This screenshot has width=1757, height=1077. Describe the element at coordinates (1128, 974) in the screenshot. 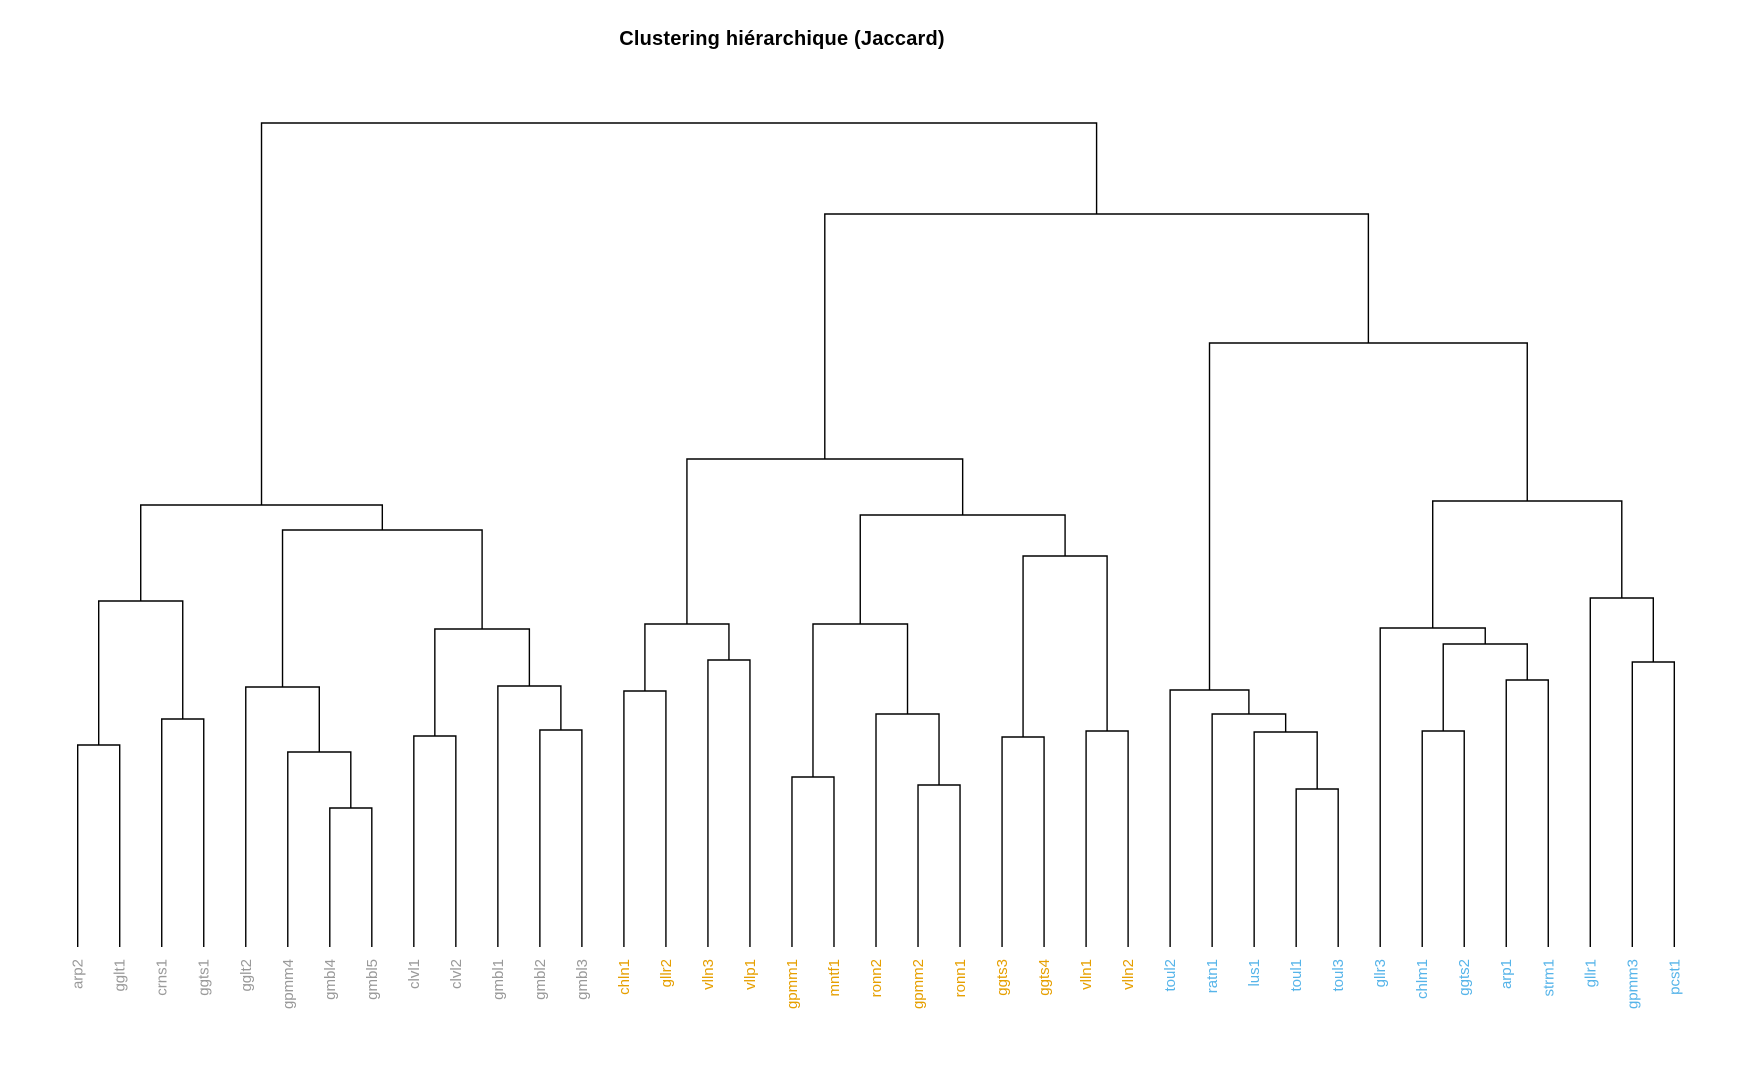

I see `leaf-label-vlln2: vlln2` at that location.